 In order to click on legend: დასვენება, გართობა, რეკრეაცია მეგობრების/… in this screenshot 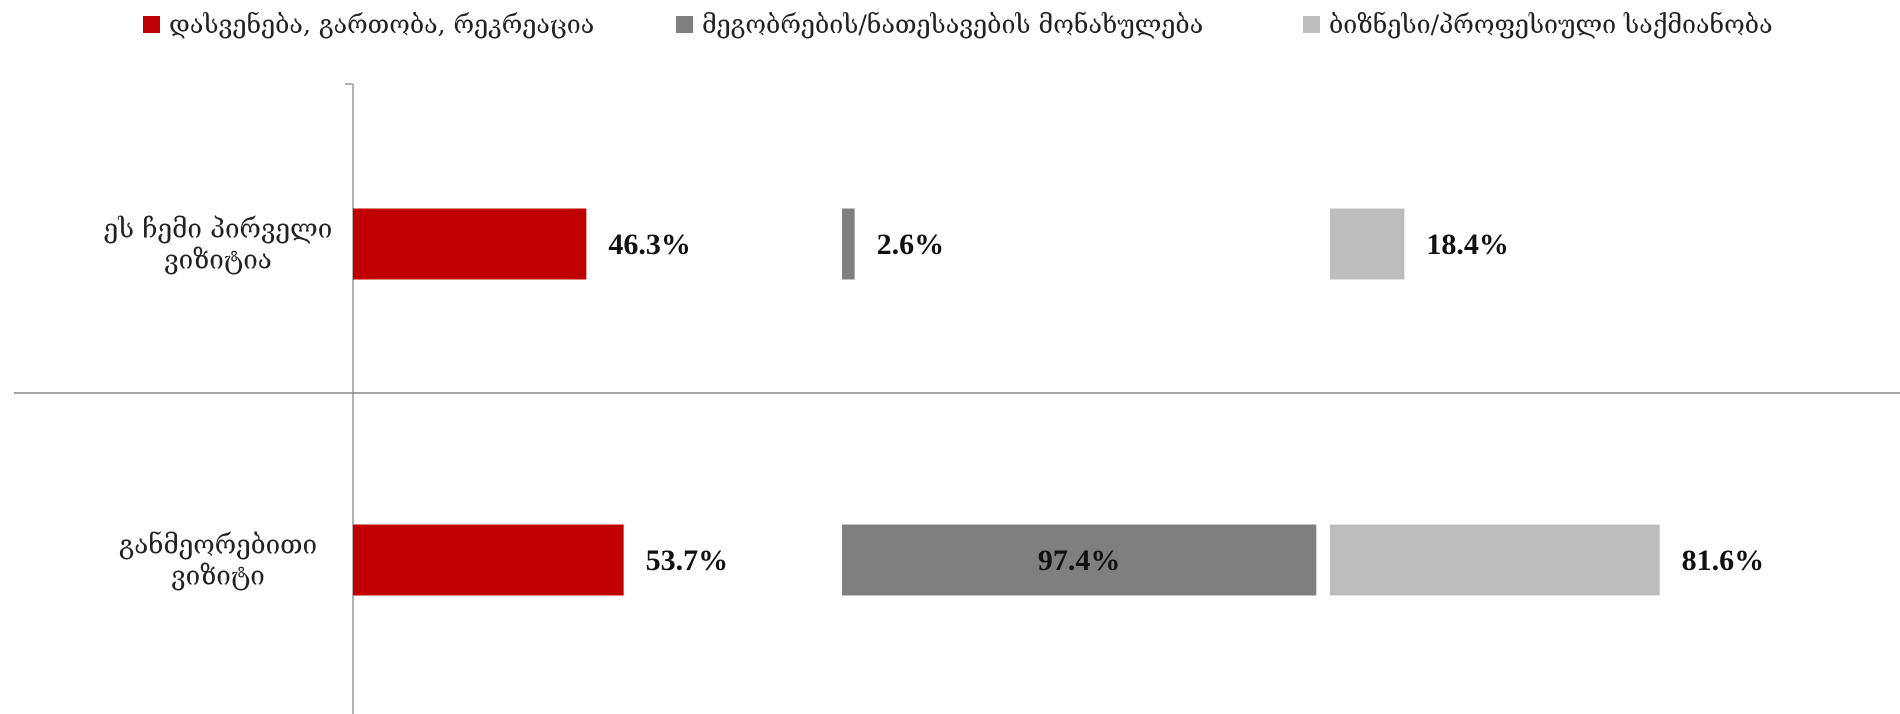, I will do `click(958, 24)`.